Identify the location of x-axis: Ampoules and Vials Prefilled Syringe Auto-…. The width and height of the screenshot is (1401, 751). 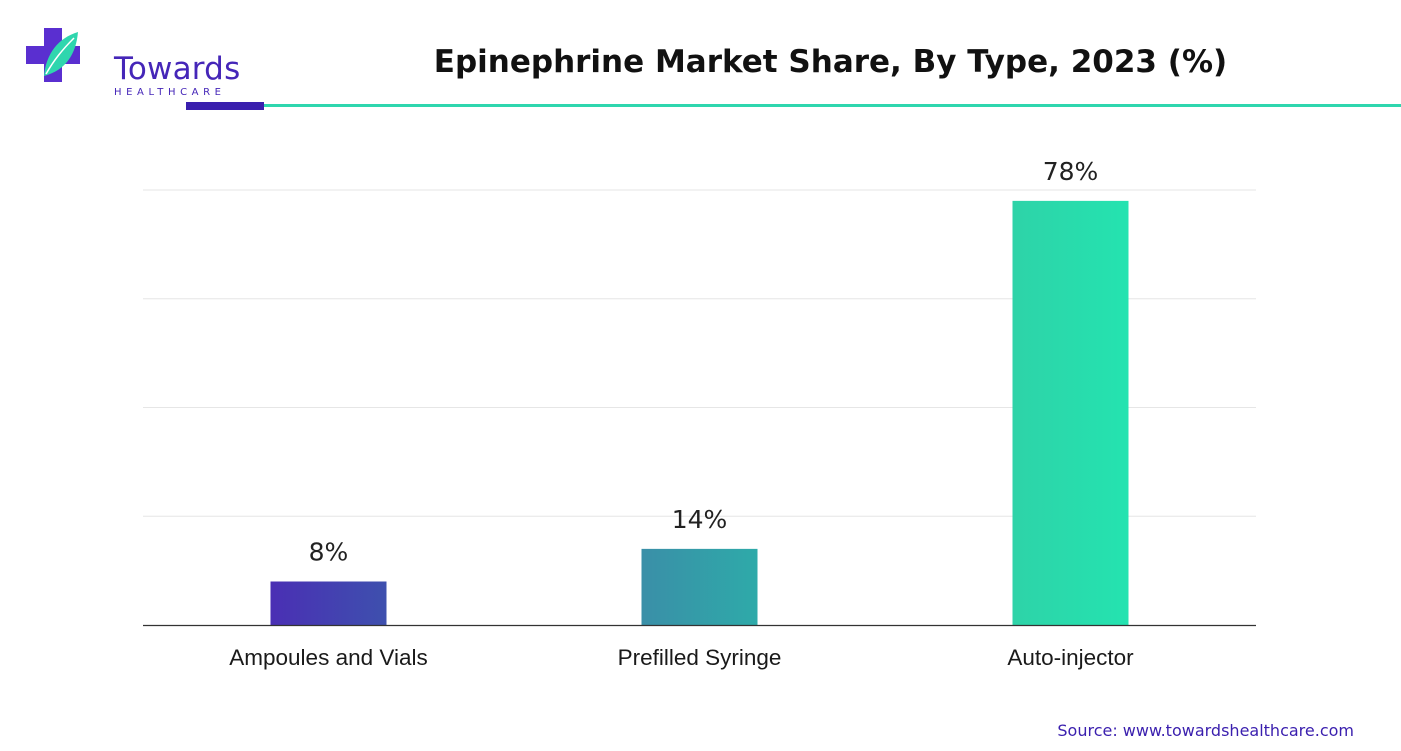
(699, 647).